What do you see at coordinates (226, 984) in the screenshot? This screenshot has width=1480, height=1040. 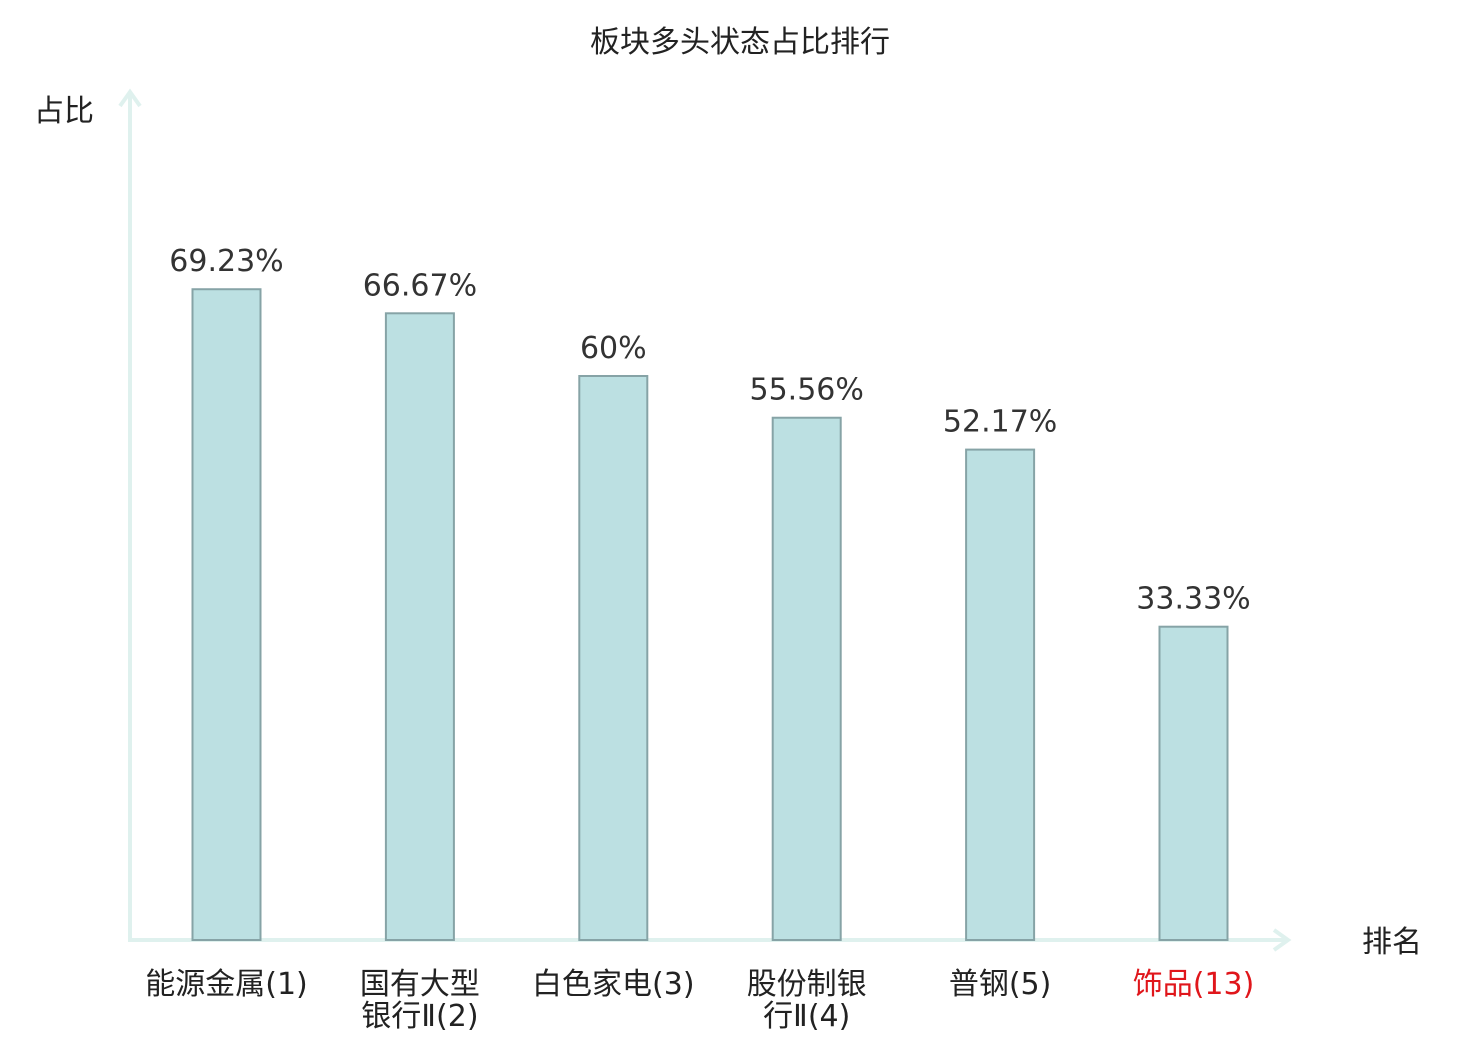 I see `category-label: 能源金属(1)` at bounding box center [226, 984].